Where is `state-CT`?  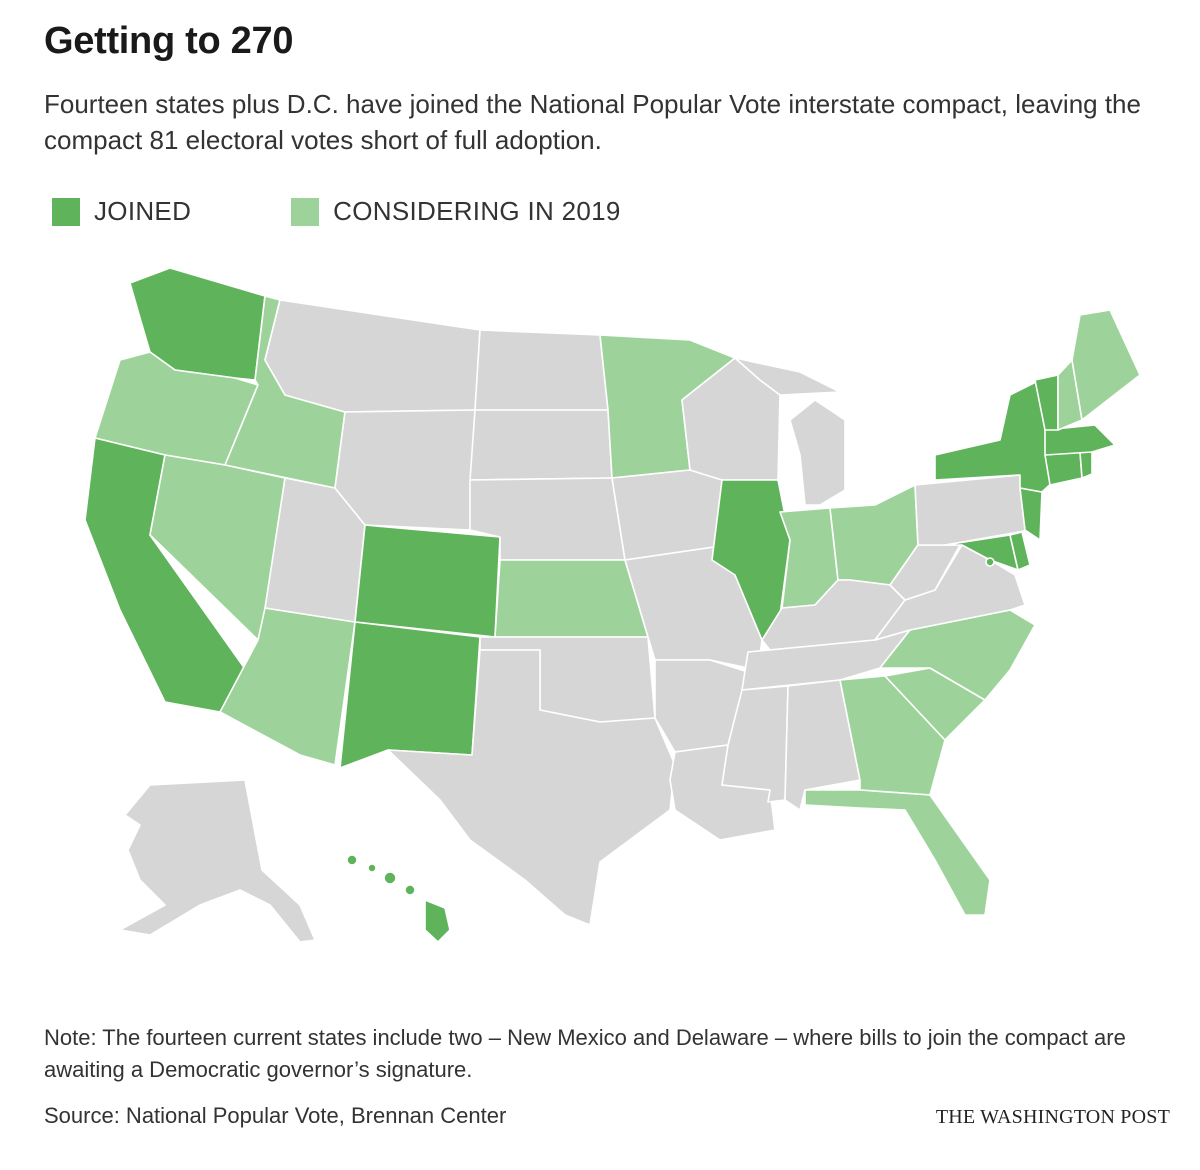
state-CT is located at coordinates (1063, 468).